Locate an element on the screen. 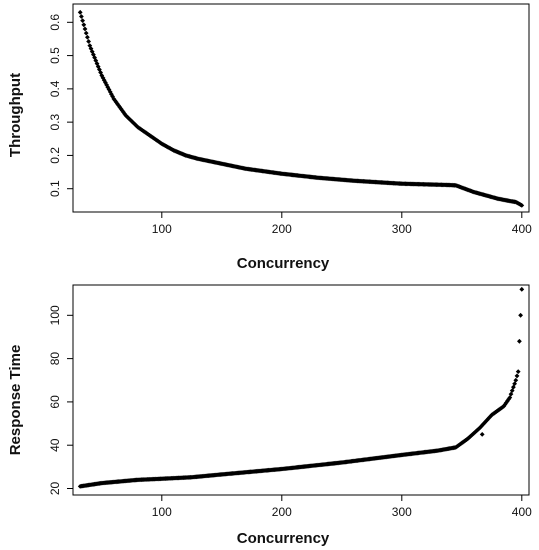 The image size is (539, 550). c2-y-tick-label: 100 is located at coordinates (55, 315).